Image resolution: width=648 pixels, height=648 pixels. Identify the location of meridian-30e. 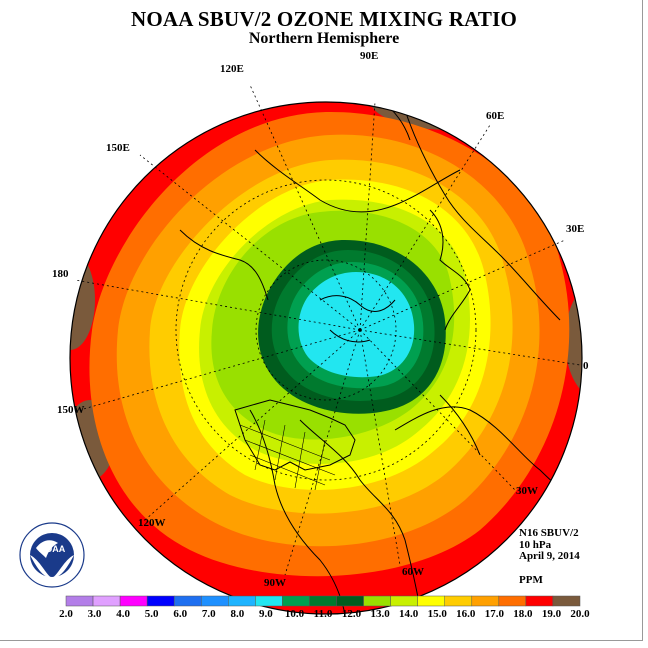
(462, 285).